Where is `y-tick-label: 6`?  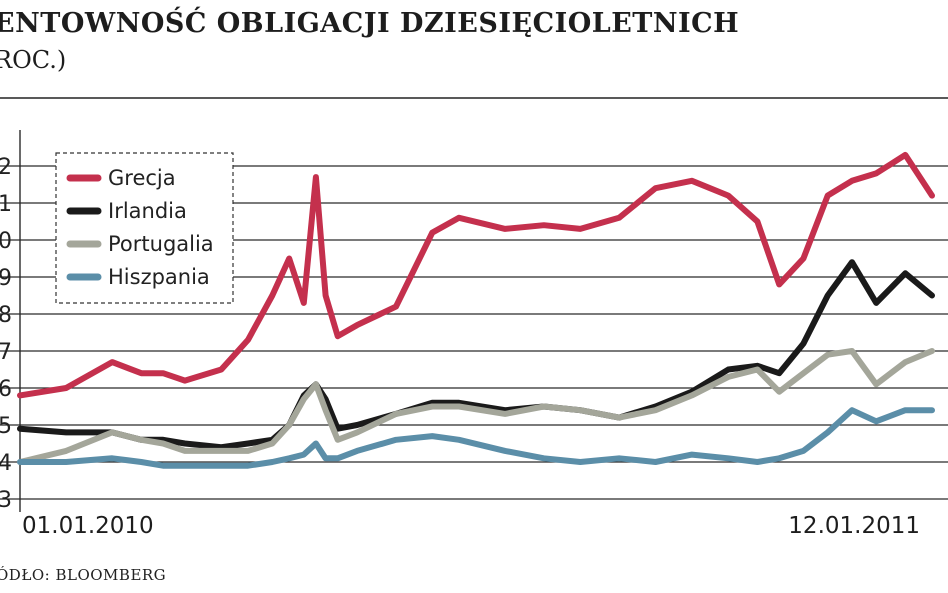
y-tick-label: 6 is located at coordinates (6, 389).